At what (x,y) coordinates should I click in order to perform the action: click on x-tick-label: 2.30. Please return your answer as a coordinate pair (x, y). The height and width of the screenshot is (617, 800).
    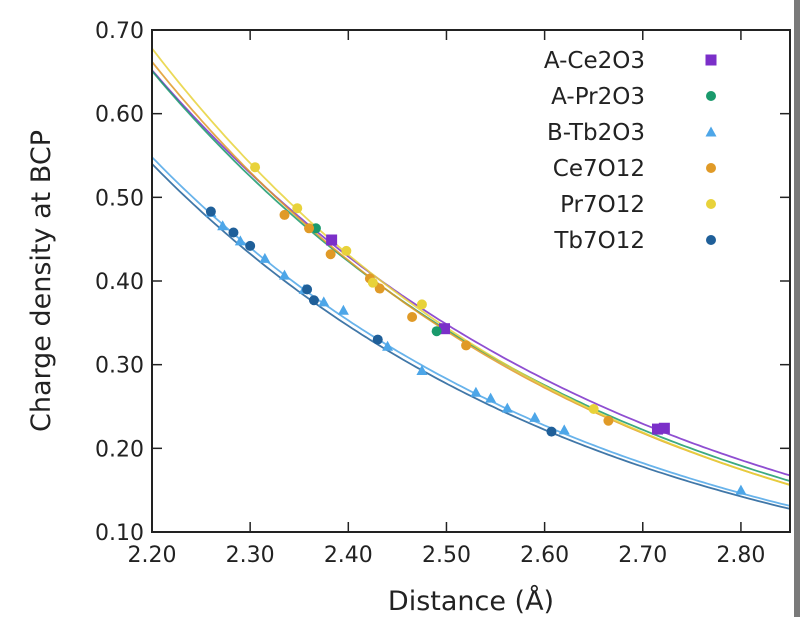
    Looking at the image, I should click on (250, 555).